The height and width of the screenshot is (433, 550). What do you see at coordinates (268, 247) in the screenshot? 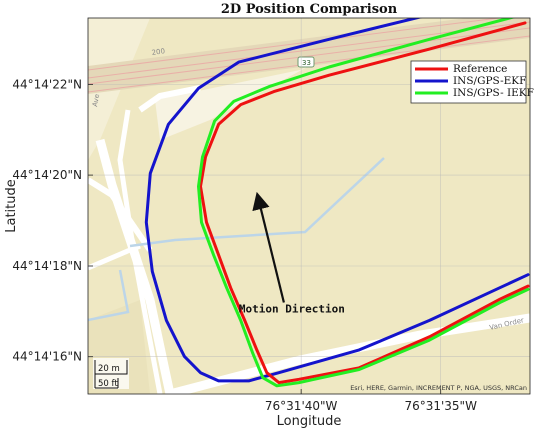
I see `motion-direction-arrow` at bounding box center [268, 247].